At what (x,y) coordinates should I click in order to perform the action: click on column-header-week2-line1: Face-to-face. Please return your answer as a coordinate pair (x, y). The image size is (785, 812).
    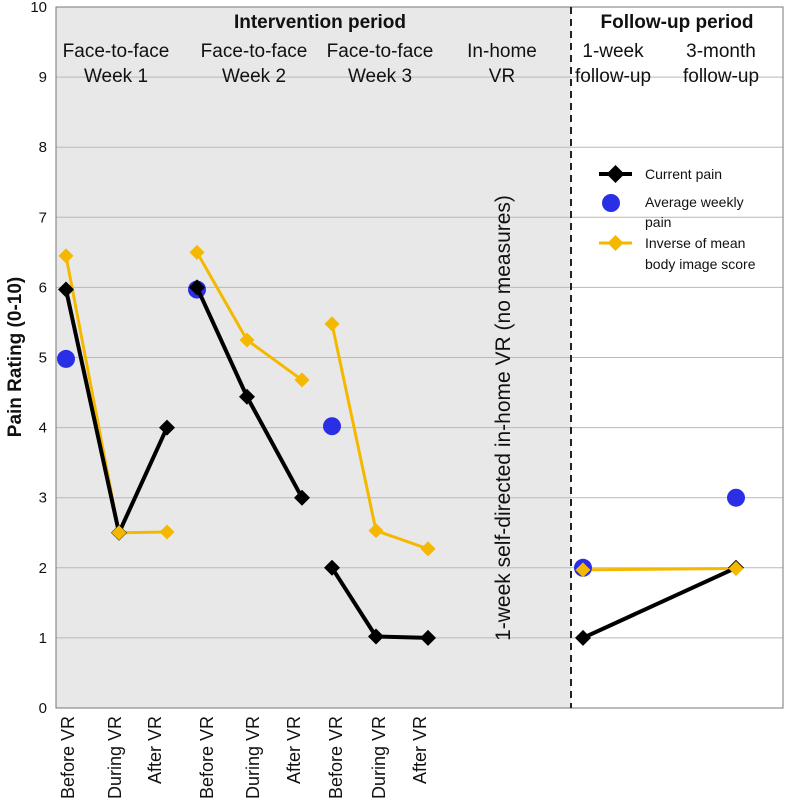
    Looking at the image, I should click on (254, 51).